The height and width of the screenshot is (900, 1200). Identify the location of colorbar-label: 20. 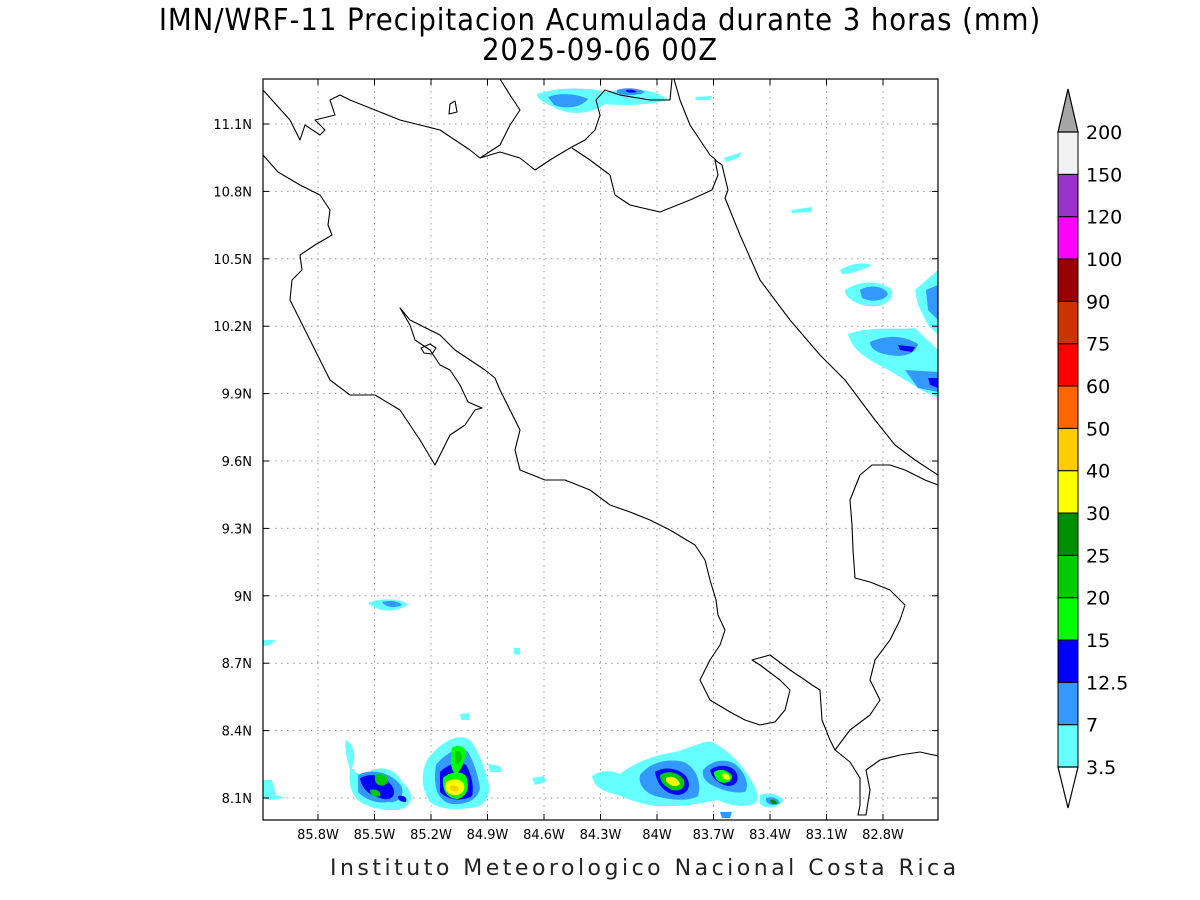
(1098, 599).